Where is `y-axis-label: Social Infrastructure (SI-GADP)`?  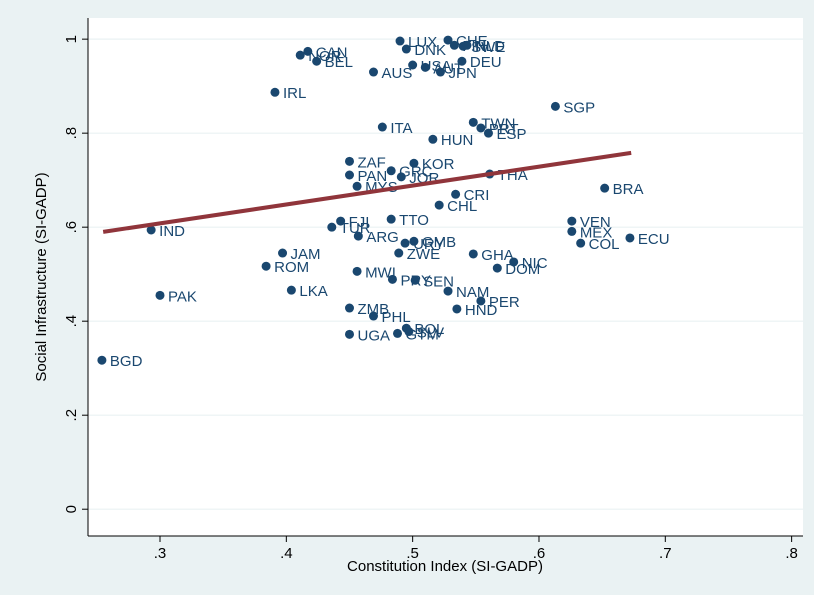
y-axis-label: Social Infrastructure (SI-GADP) is located at coordinates (41, 276).